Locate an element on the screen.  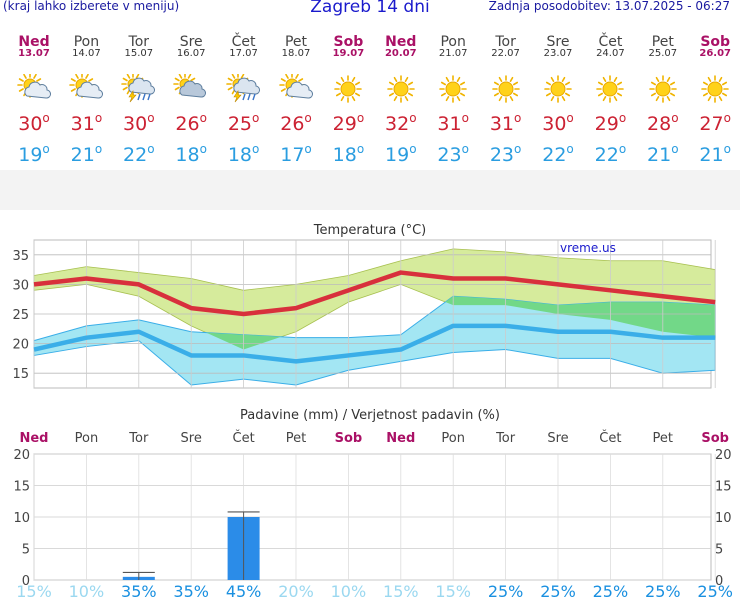
max-temperature: 27o is located at coordinates (715, 123).